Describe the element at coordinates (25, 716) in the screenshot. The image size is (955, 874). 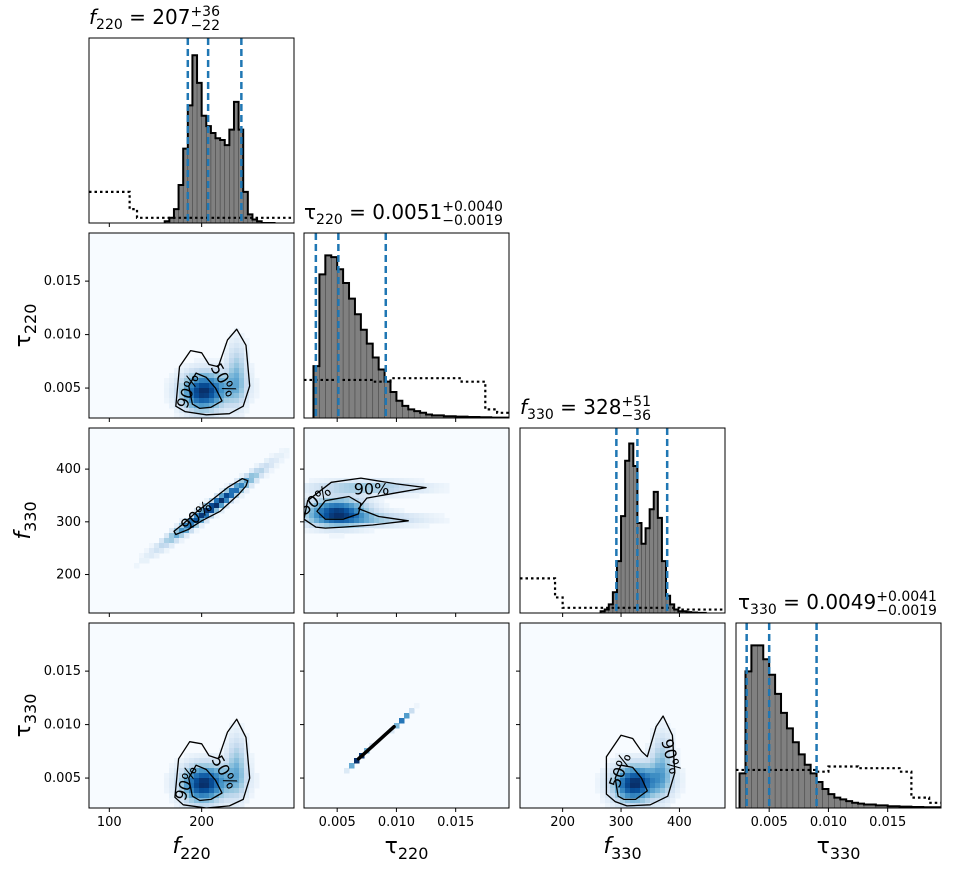
I see `y-axis-label-tau330: τ330` at that location.